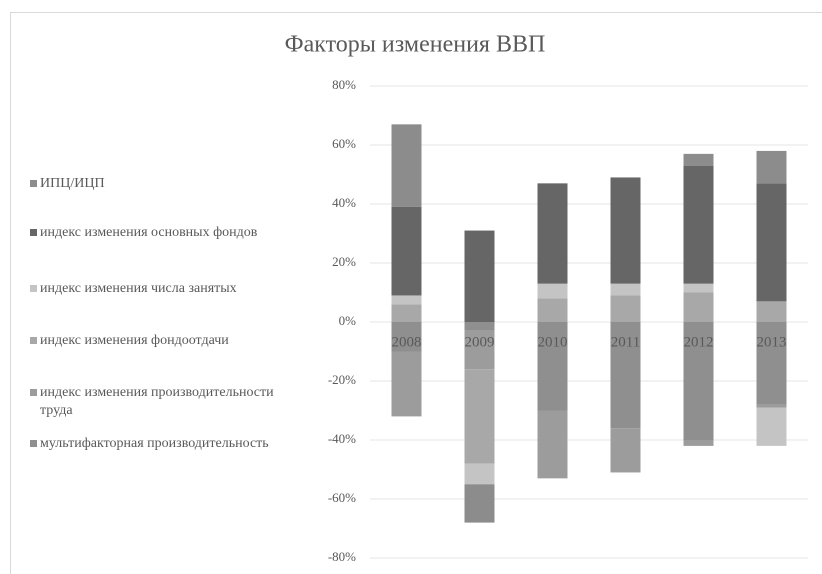 This screenshot has height=574, width=822. What do you see at coordinates (415, 45) in the screenshot?
I see `chart-title: Факторы изменения ВВП` at bounding box center [415, 45].